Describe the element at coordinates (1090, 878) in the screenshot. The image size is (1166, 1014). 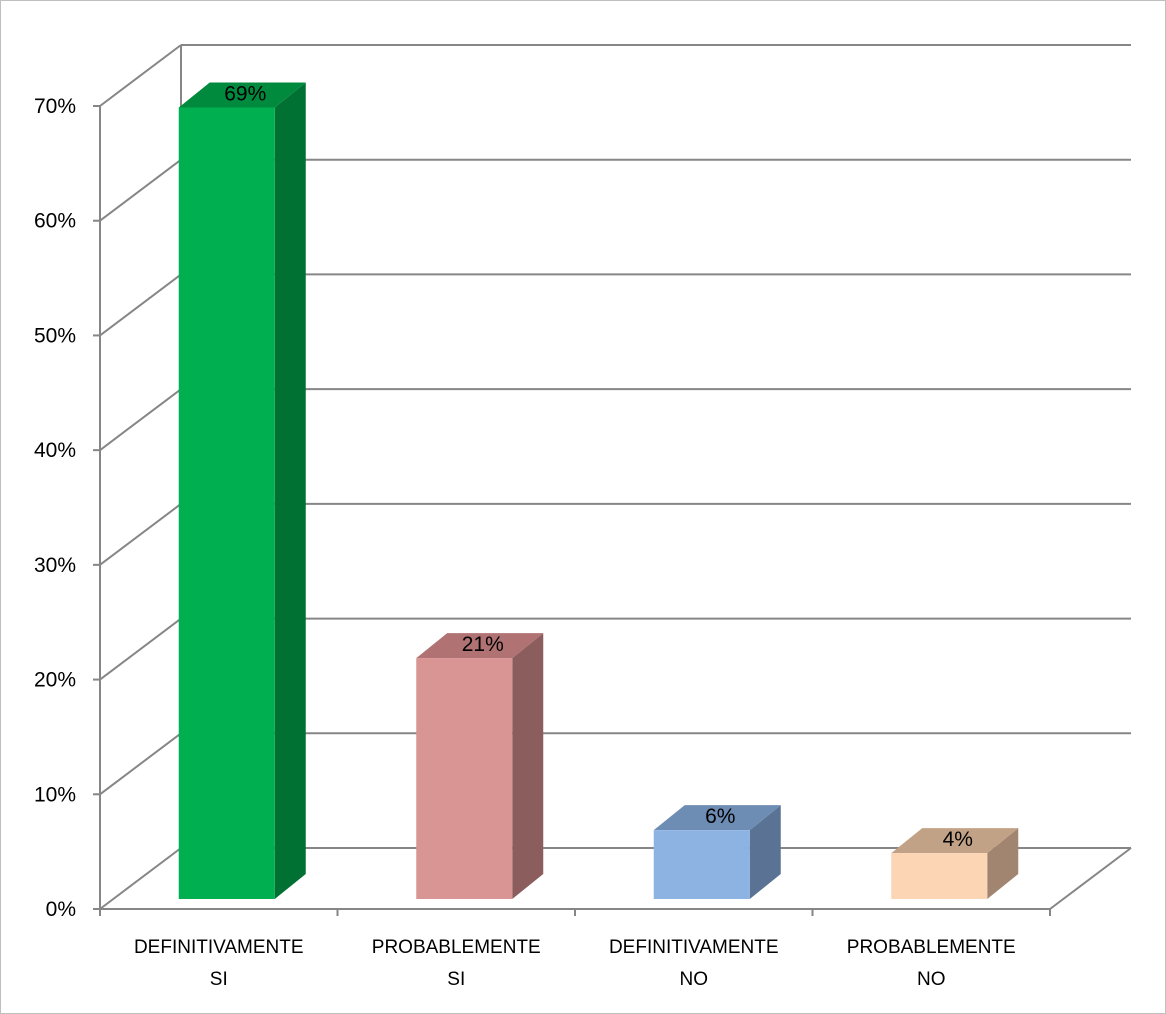
I see `floor-right-edge` at that location.